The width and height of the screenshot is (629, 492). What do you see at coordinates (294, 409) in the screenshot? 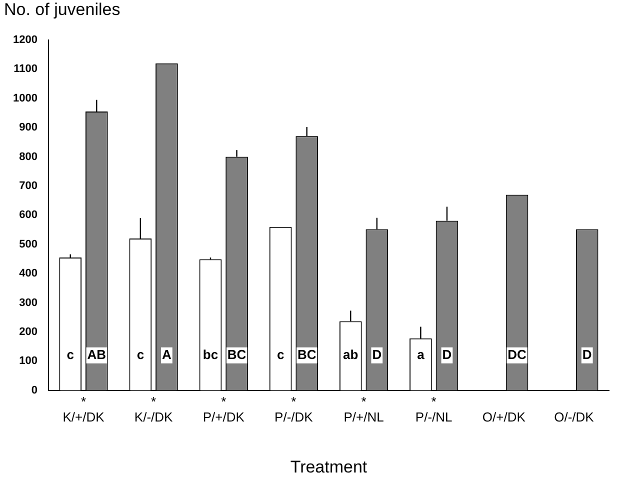
I see `x-tick-label: * P/-/DK` at bounding box center [294, 409].